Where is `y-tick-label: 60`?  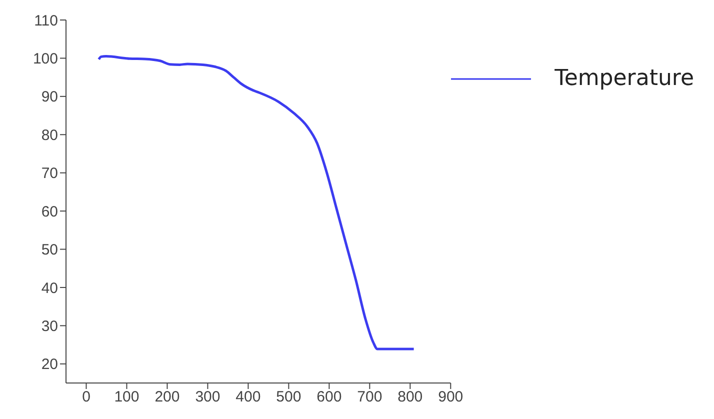 y-tick-label: 60 is located at coordinates (49, 211).